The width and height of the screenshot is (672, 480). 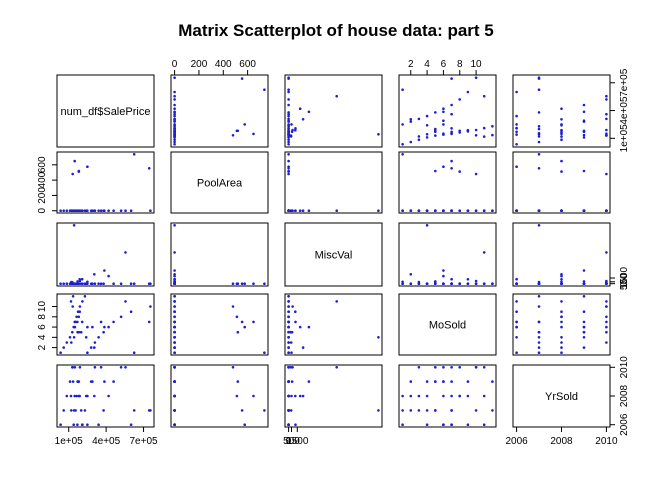 What do you see at coordinates (624, 283) in the screenshot?
I see `y-tick-label: 0` at bounding box center [624, 283].